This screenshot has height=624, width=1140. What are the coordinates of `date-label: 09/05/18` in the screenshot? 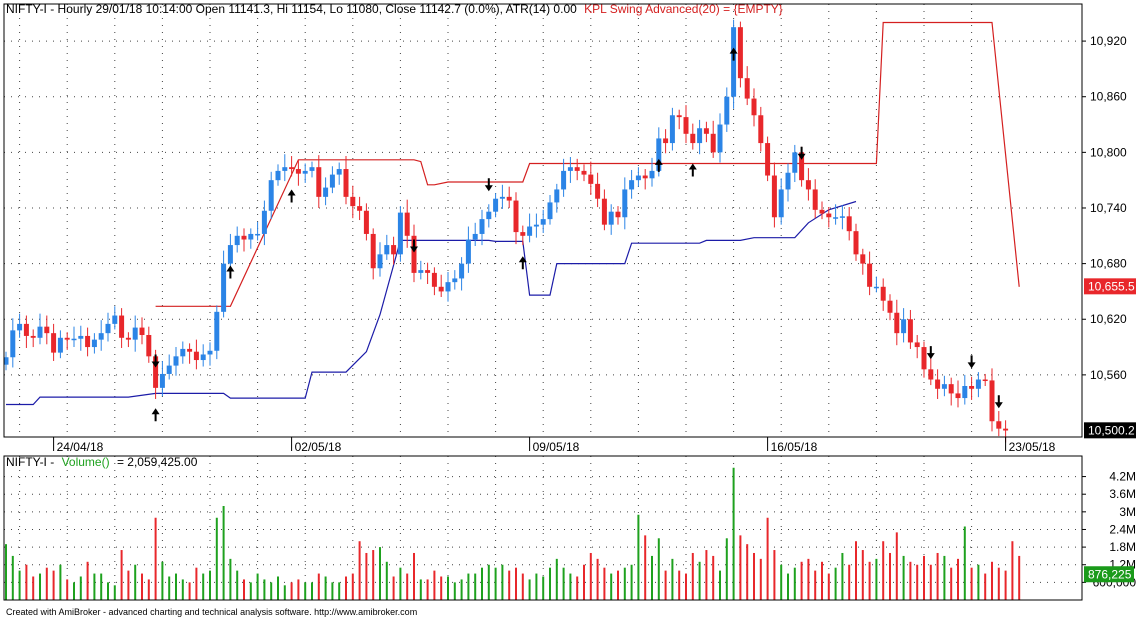 It's located at (556, 447).